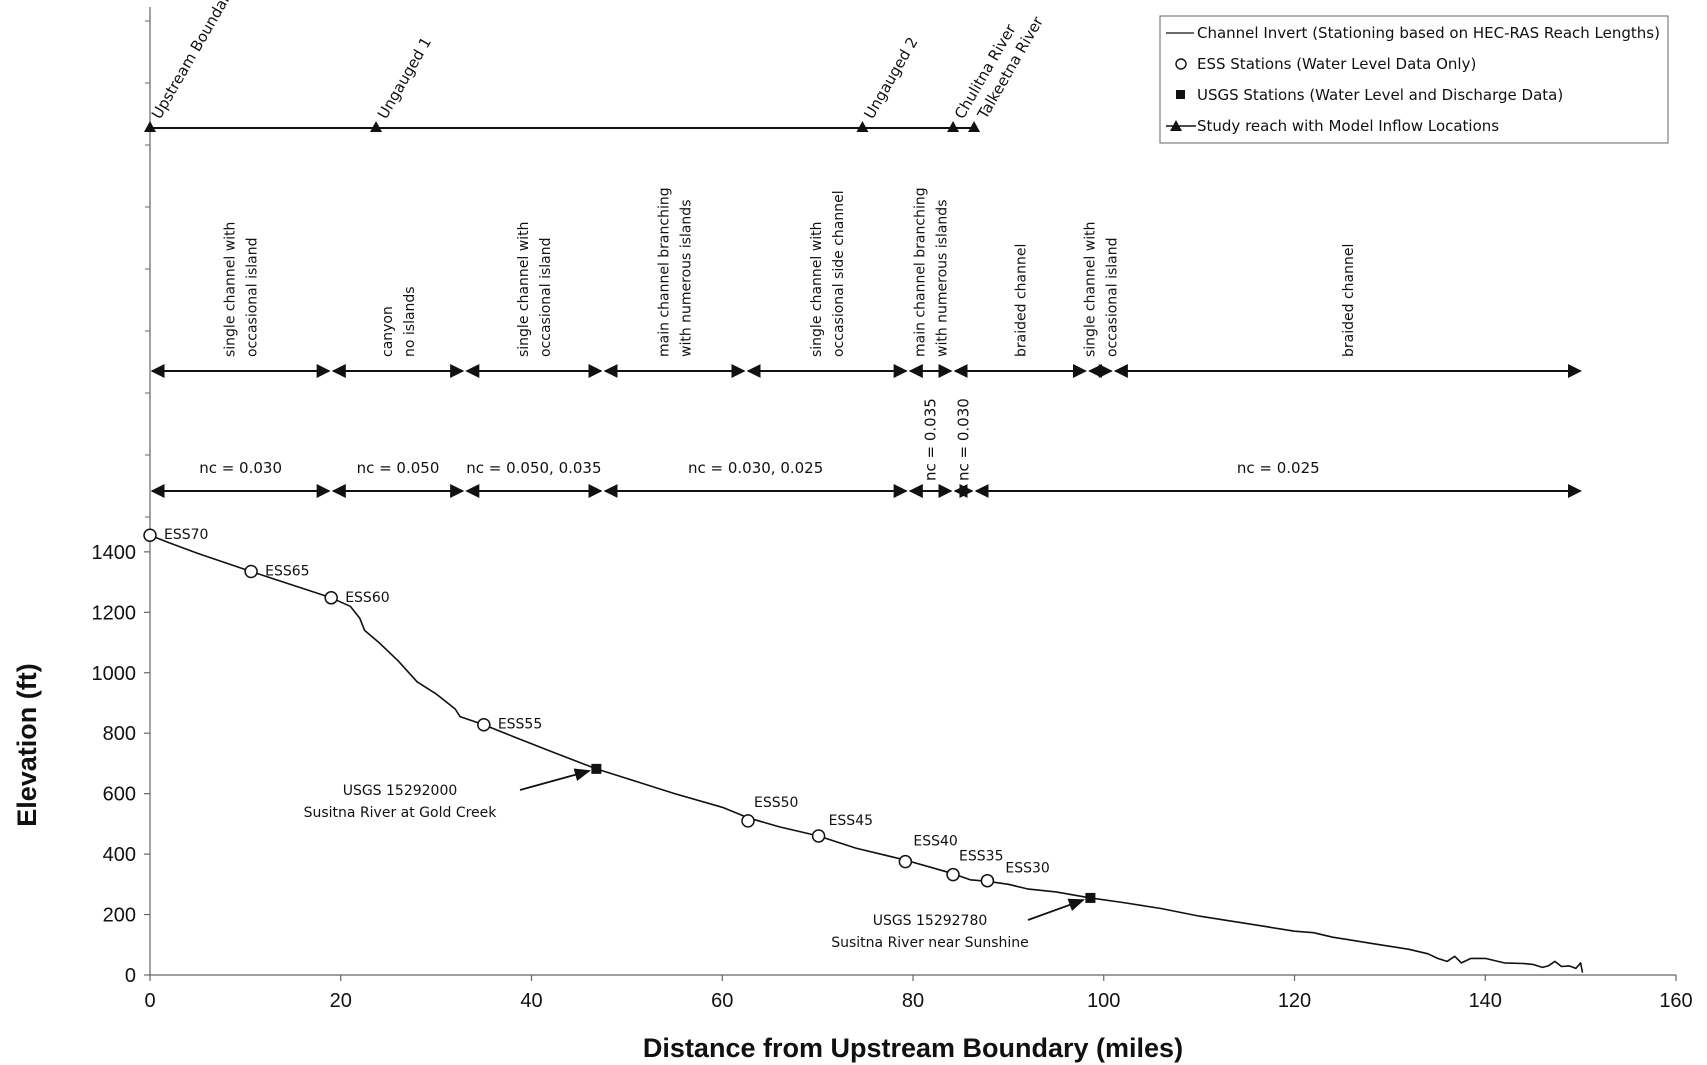  I want to click on x-tick-label: 60, so click(722, 1001).